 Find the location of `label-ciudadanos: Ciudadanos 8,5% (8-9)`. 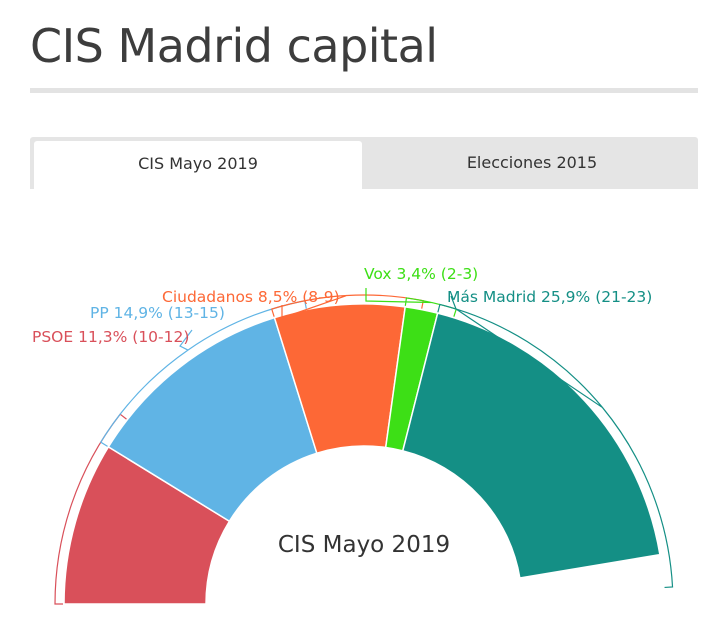

label-ciudadanos: Ciudadanos 8,5% (8-9) is located at coordinates (251, 297).